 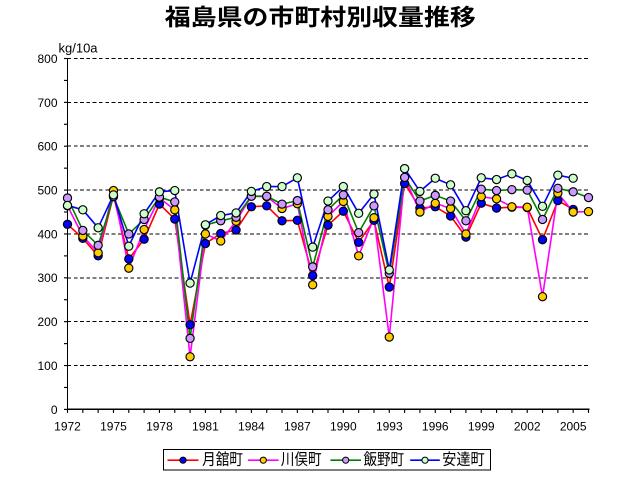 What do you see at coordinates (47, 234) in the screenshot?
I see `svg-text: 400` at bounding box center [47, 234].